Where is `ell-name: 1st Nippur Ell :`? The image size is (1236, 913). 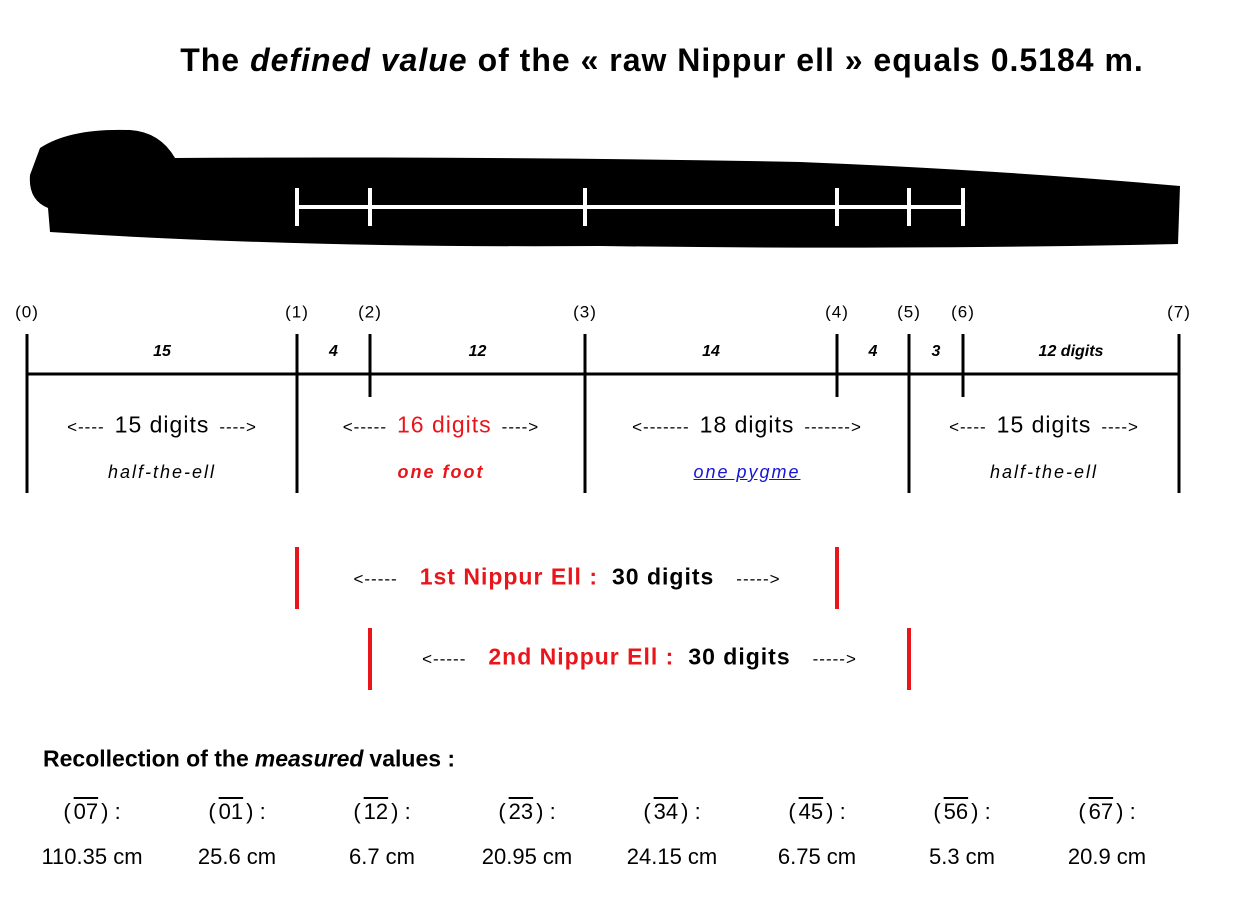 ell-name: 1st Nippur Ell : is located at coordinates (508, 576).